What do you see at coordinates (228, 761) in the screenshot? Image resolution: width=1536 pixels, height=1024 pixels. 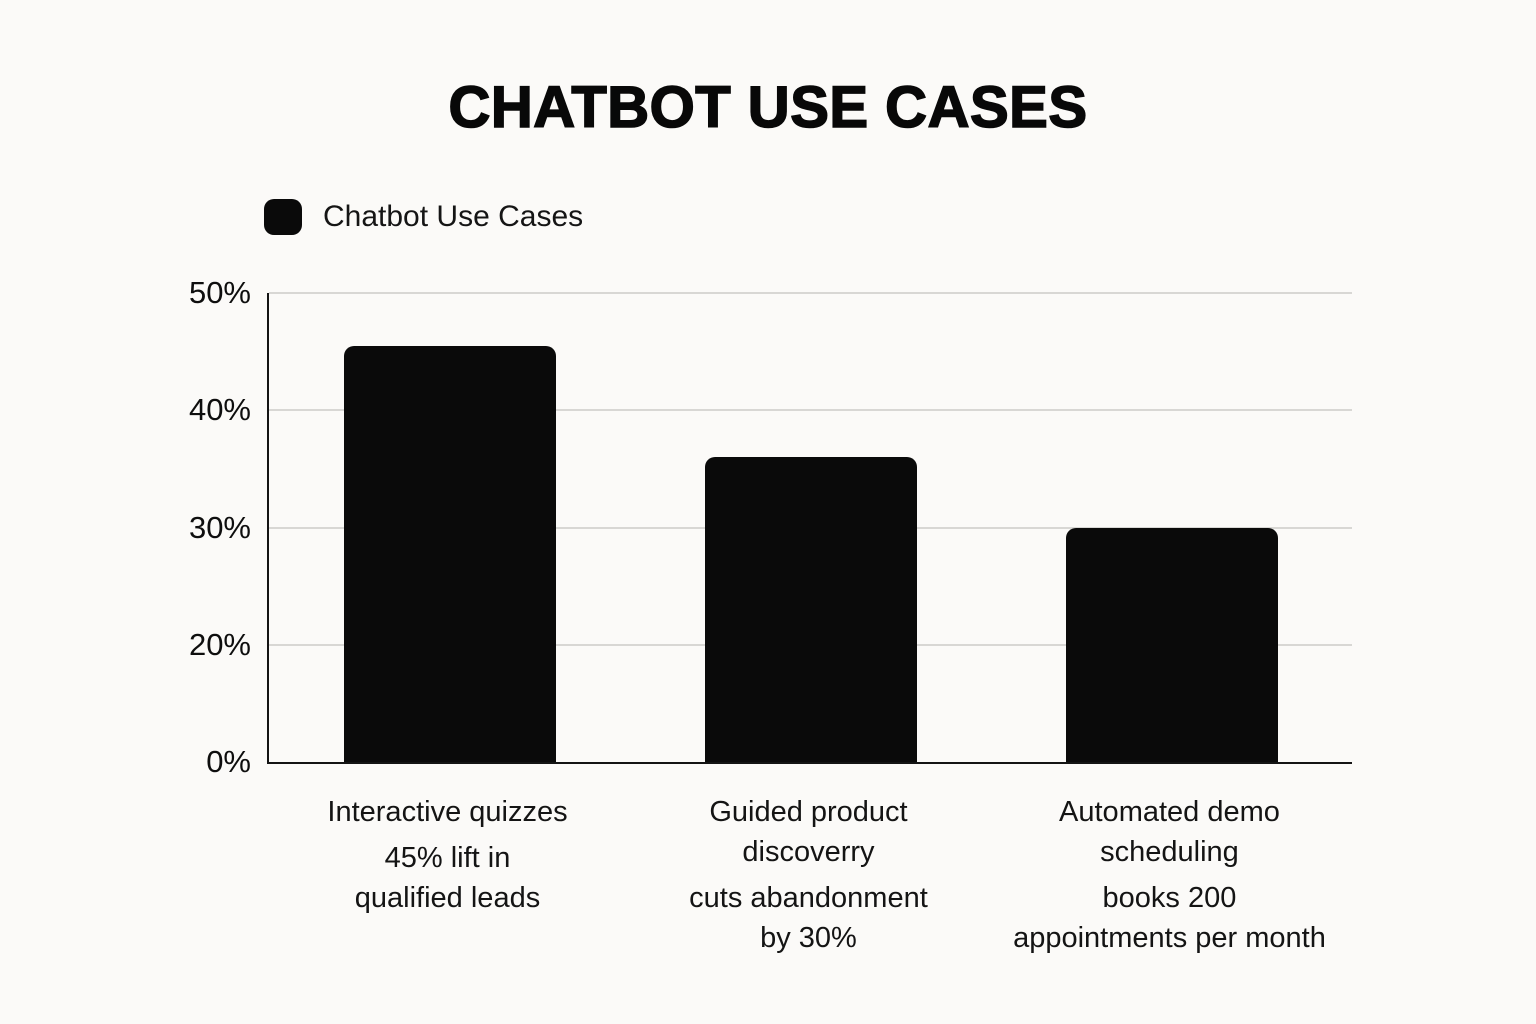 I see `y-tick-label: 0%` at bounding box center [228, 761].